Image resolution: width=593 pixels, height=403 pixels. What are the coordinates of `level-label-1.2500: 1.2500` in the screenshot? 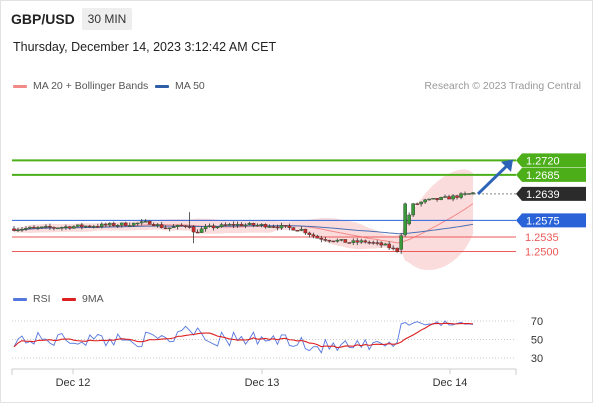 It's located at (542, 253).